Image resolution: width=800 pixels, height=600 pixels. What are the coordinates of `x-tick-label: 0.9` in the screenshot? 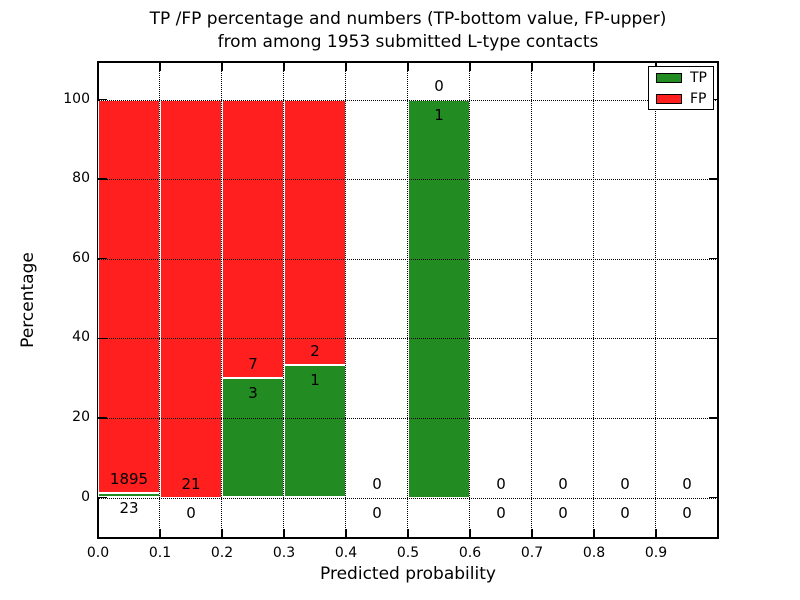 It's located at (656, 553).